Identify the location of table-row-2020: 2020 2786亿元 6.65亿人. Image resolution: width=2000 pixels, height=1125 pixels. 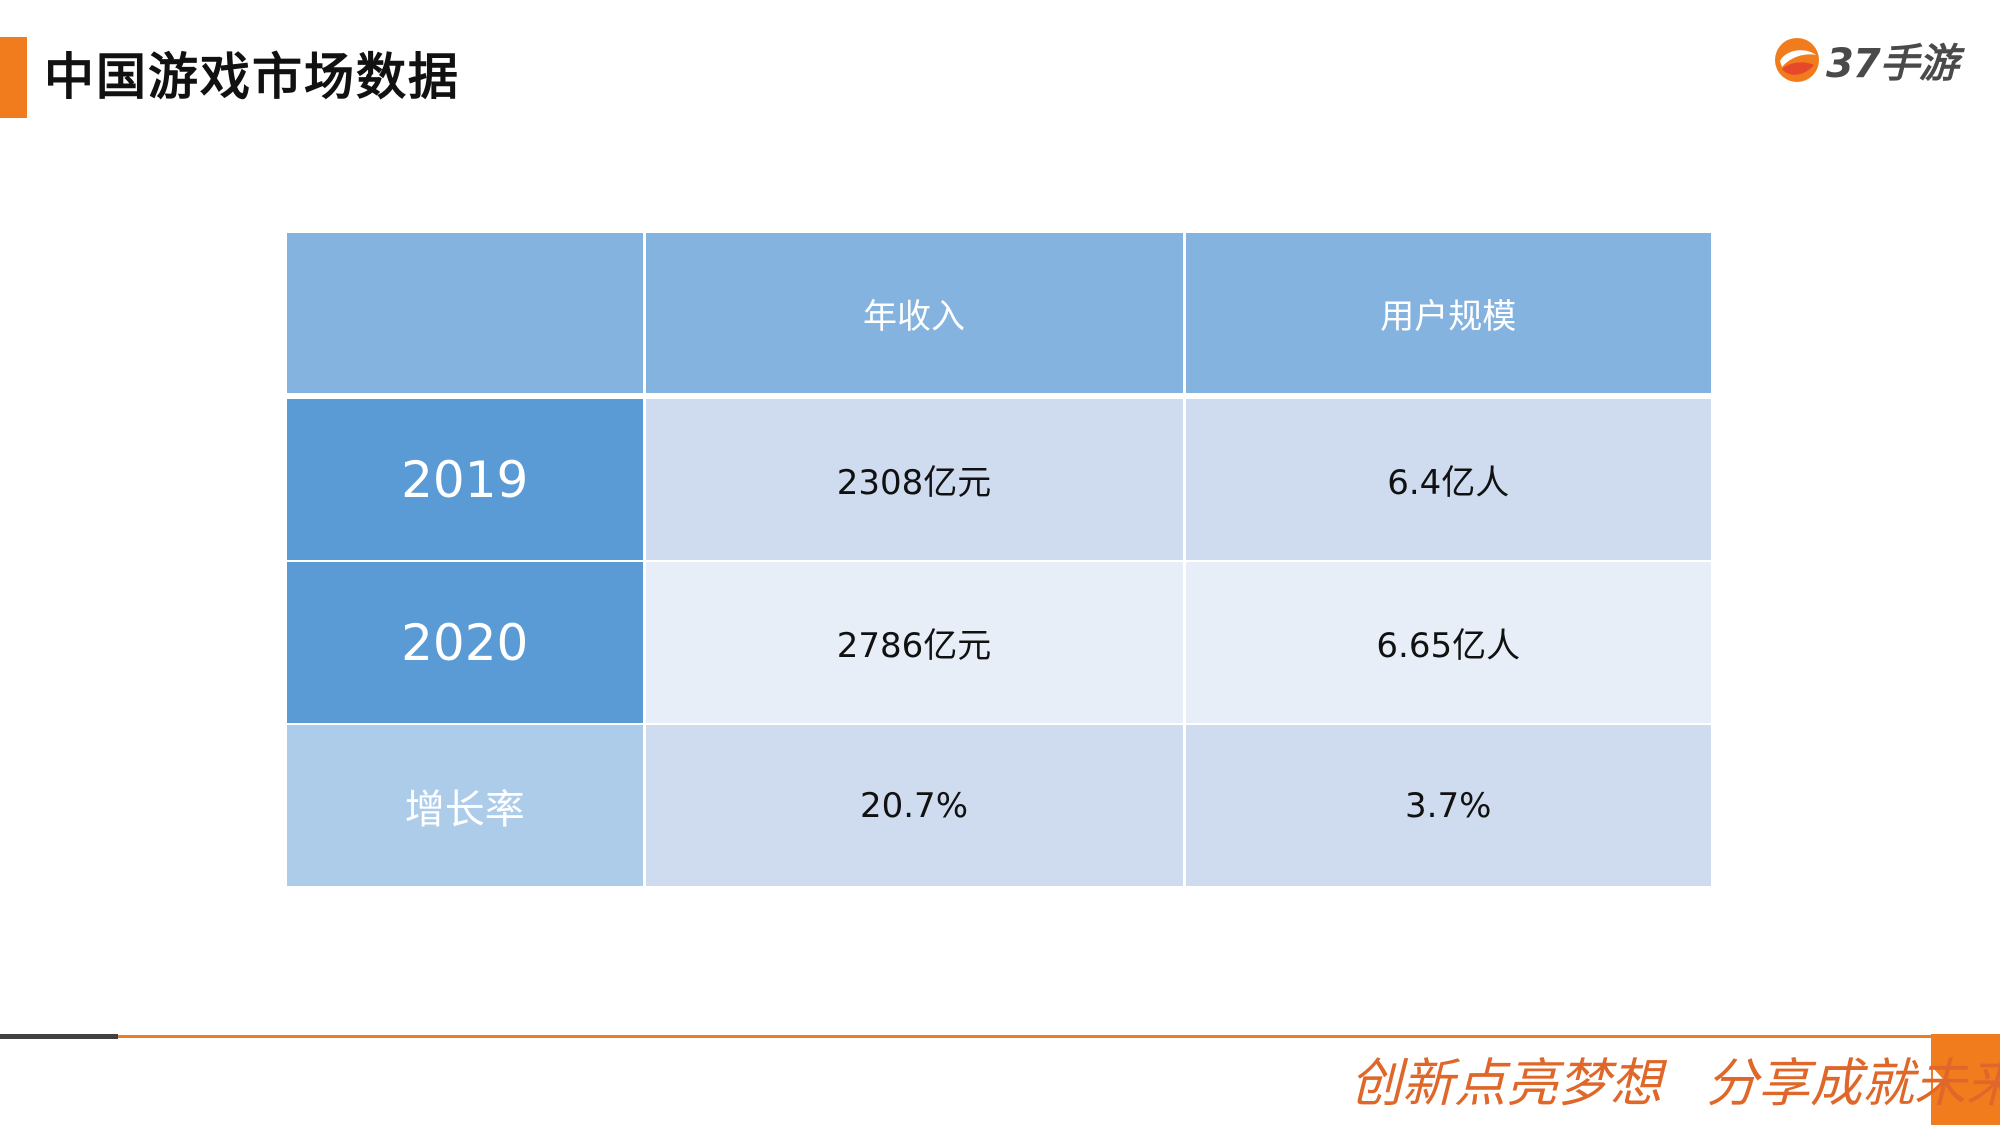
(999, 643).